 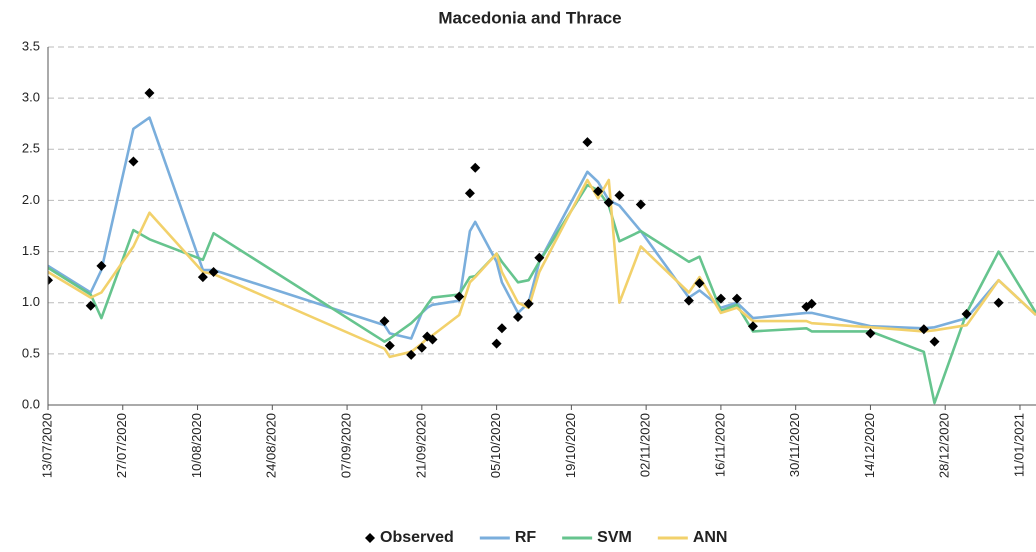 What do you see at coordinates (417, 537) in the screenshot?
I see `legend-label: Observed` at bounding box center [417, 537].